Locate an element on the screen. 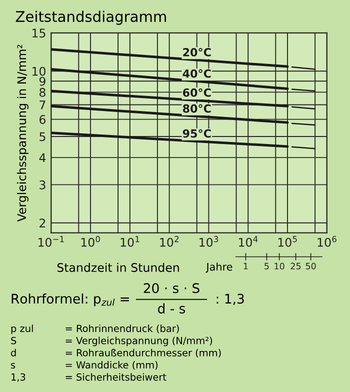  text: d - s is located at coordinates (172, 308).